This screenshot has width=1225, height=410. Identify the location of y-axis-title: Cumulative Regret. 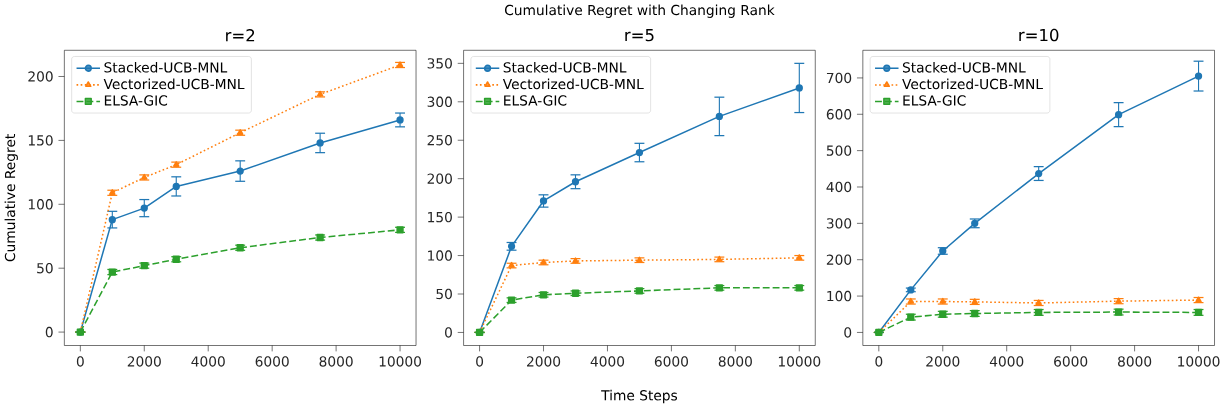
(11, 198).